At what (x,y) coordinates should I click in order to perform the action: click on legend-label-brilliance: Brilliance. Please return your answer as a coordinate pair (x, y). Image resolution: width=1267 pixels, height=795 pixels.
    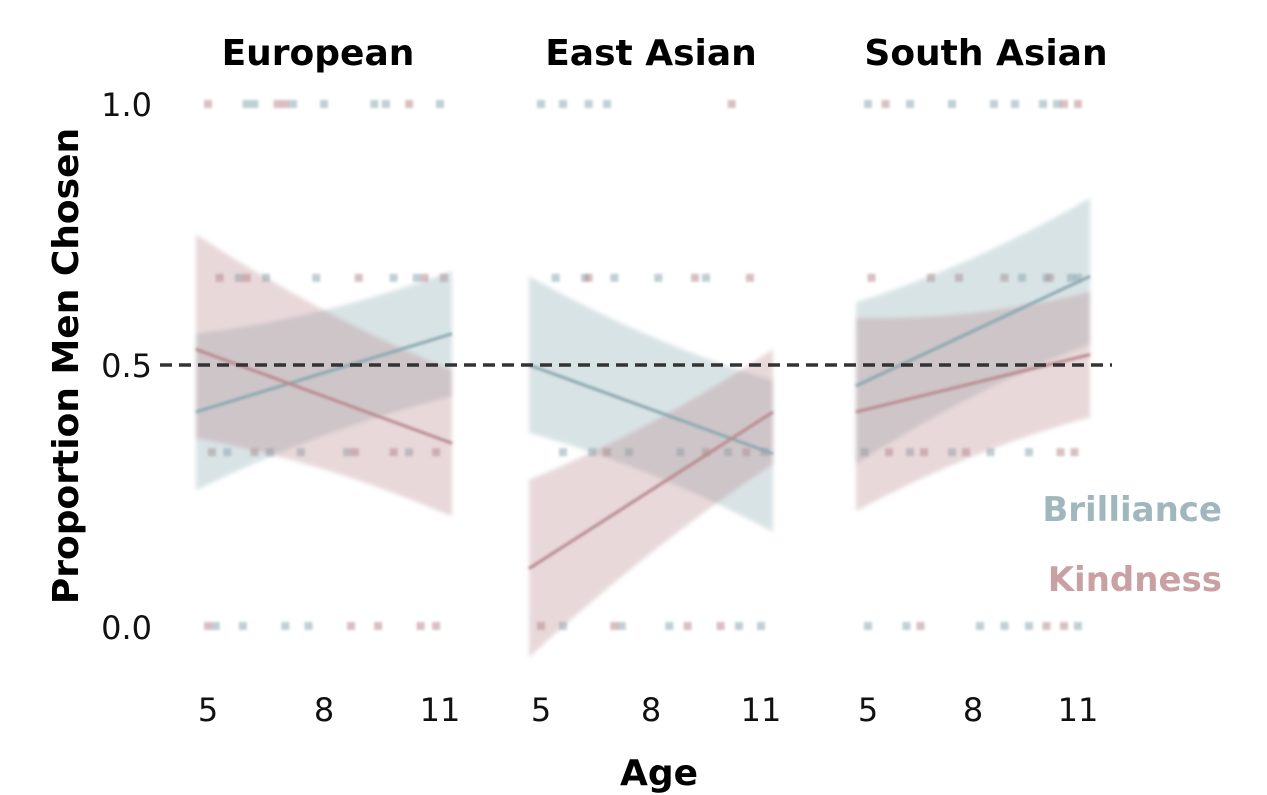
    Looking at the image, I should click on (1132, 510).